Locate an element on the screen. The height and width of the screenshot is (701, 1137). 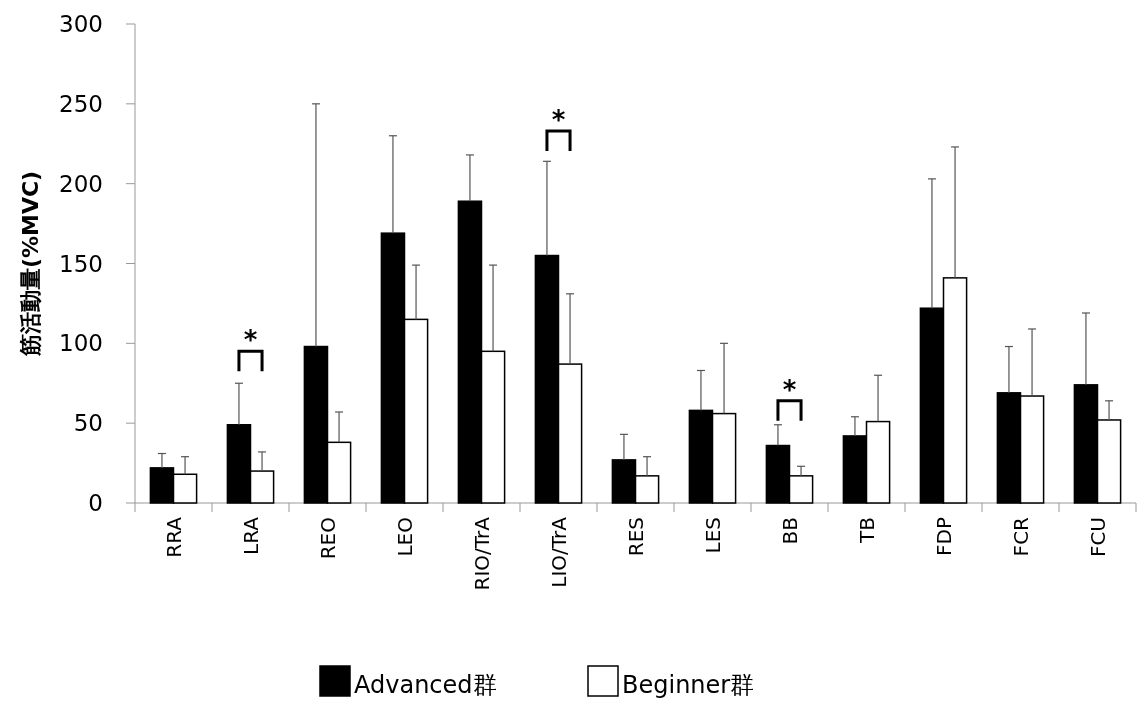
y-tick-label: 300 is located at coordinates (81, 24).